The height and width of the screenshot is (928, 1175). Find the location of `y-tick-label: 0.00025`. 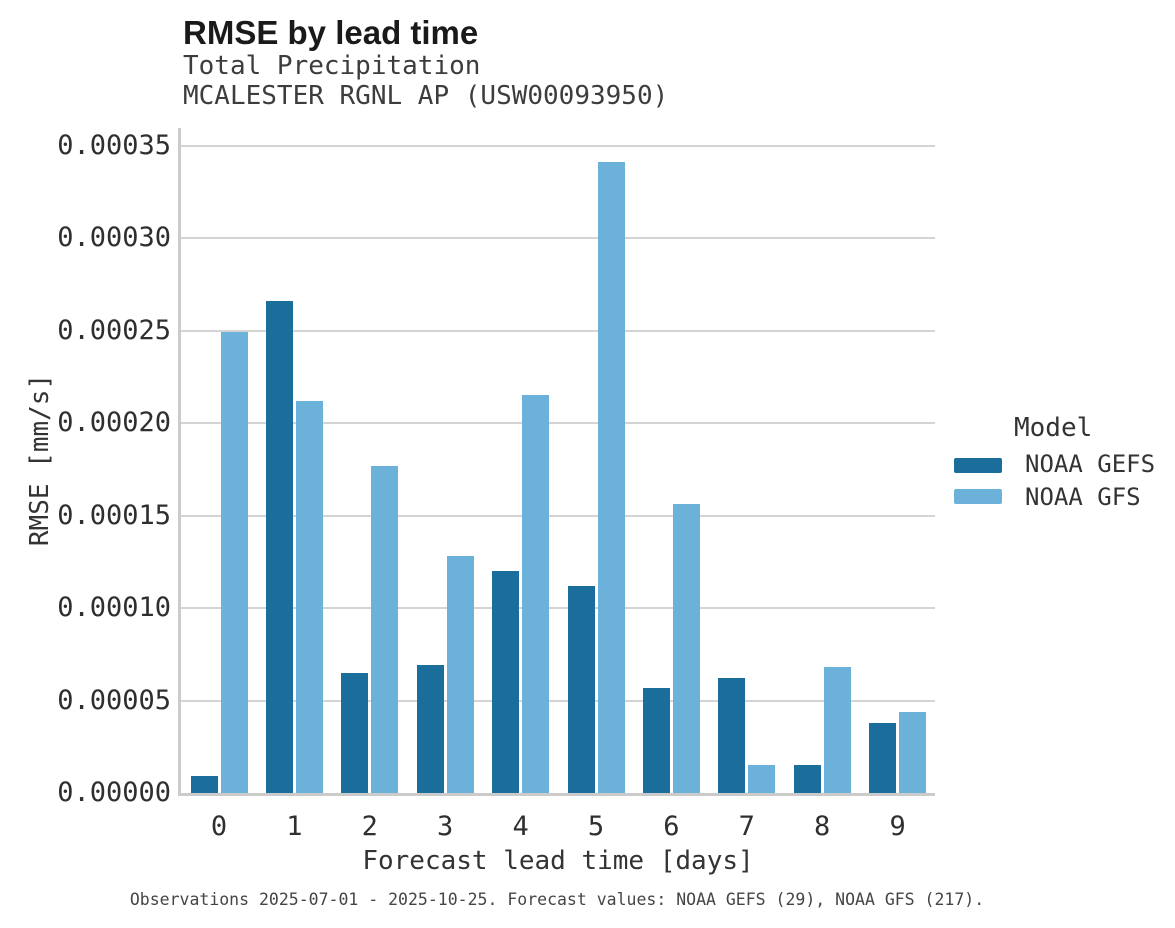

y-tick-label: 0.00025 is located at coordinates (114, 330).